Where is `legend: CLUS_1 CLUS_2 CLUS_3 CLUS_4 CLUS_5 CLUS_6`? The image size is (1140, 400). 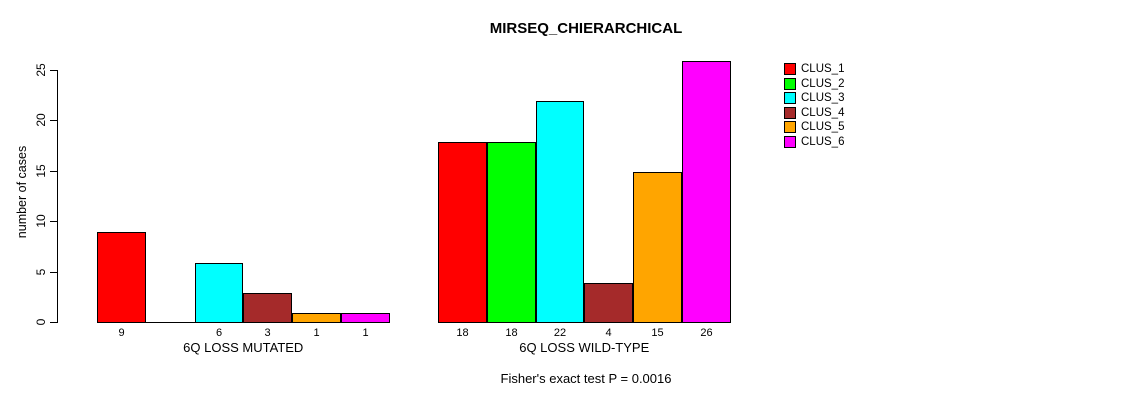
legend: CLUS_1 CLUS_2 CLUS_3 CLUS_4 CLUS_5 CLUS_6 is located at coordinates (814, 105).